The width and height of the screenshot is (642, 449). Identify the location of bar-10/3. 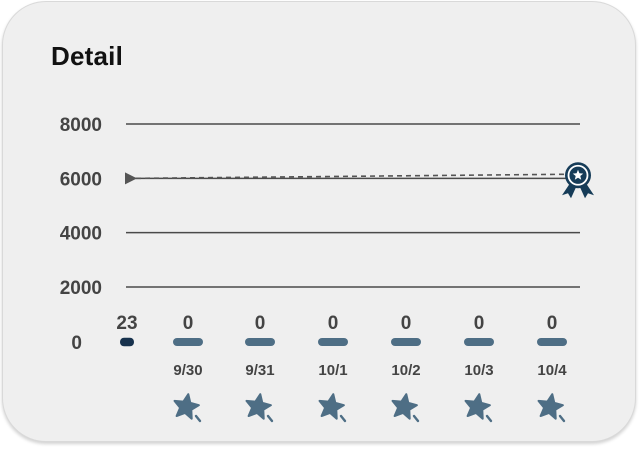
(479, 342).